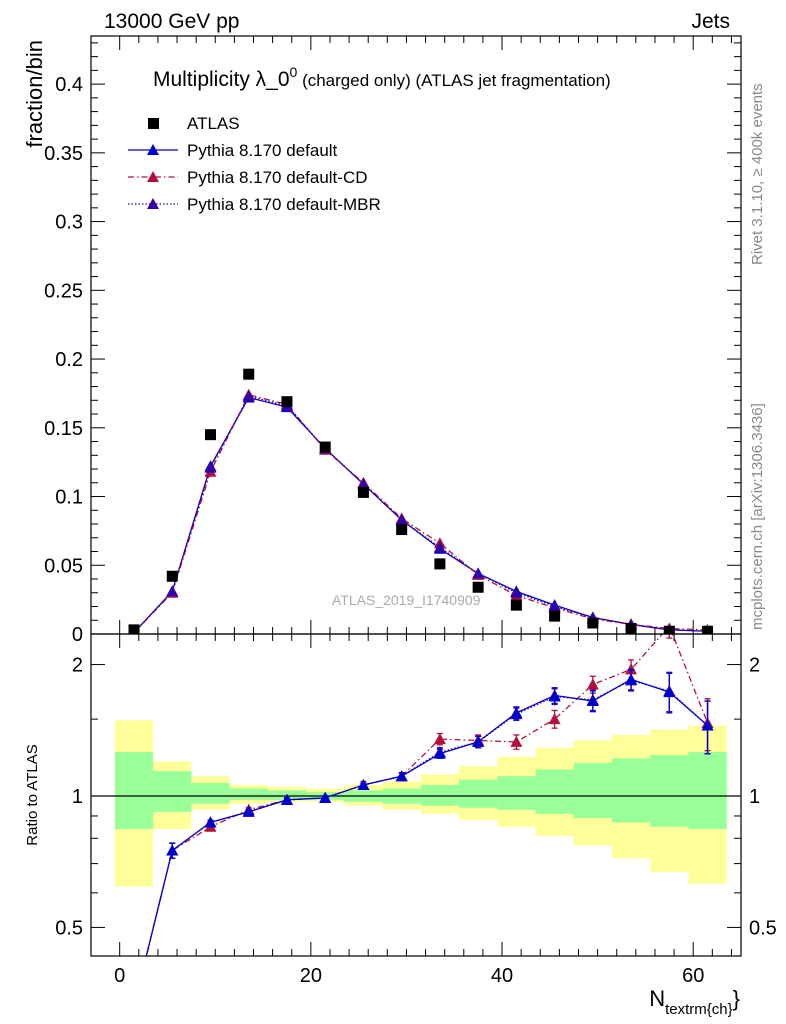  What do you see at coordinates (757, 174) in the screenshot?
I see `rivet-version-label: Rivet 3.1.10, ≥ 400k events` at bounding box center [757, 174].